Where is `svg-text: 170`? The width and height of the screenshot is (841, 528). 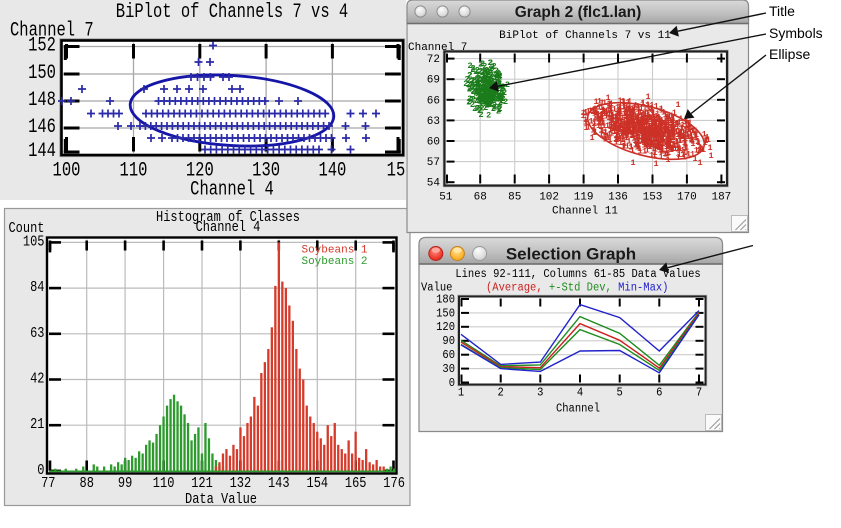
svg-text: 170 is located at coordinates (687, 198).